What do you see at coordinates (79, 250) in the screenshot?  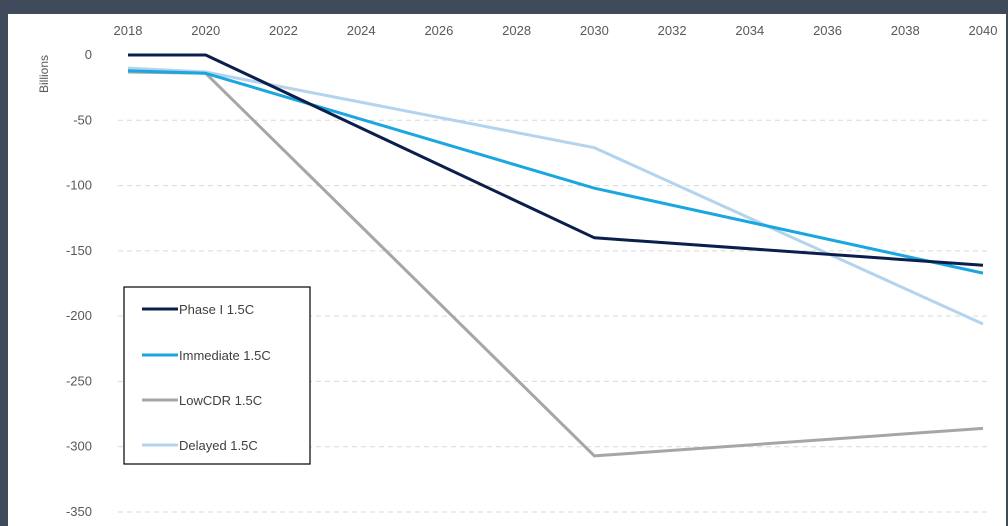 I see `y-tick-label: -150` at bounding box center [79, 250].